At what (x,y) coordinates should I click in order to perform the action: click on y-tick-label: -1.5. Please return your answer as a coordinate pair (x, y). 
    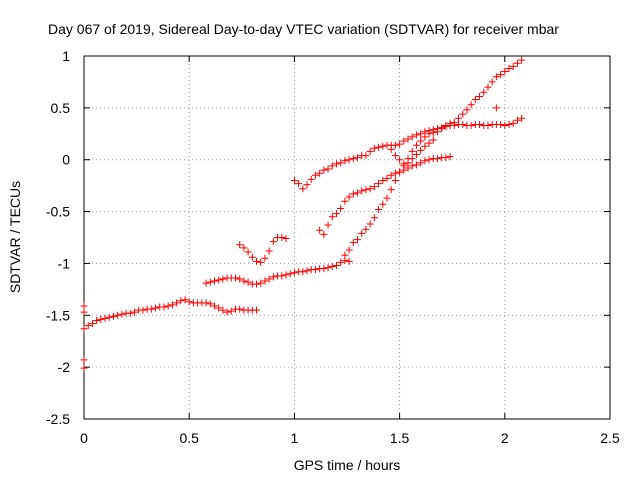
    Looking at the image, I should click on (58, 315).